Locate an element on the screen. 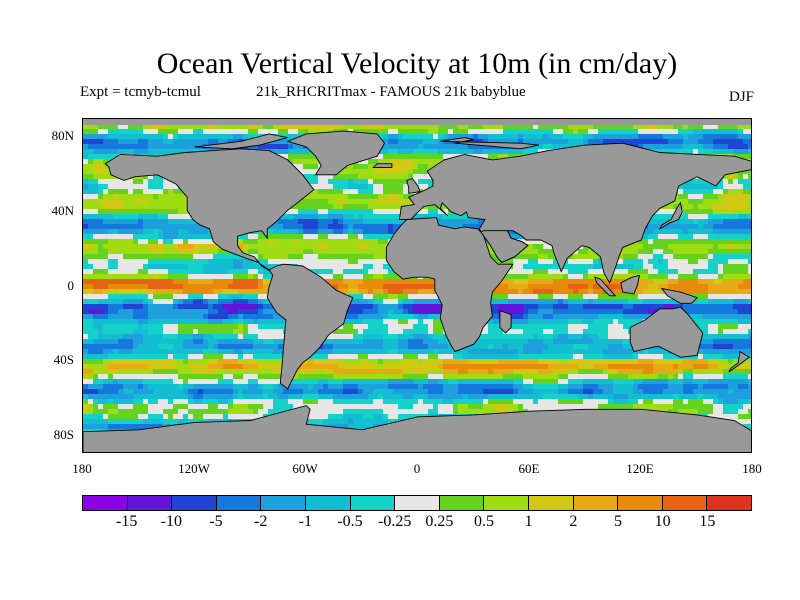 The height and width of the screenshot is (600, 800). landmass-sumatra is located at coordinates (605, 286).